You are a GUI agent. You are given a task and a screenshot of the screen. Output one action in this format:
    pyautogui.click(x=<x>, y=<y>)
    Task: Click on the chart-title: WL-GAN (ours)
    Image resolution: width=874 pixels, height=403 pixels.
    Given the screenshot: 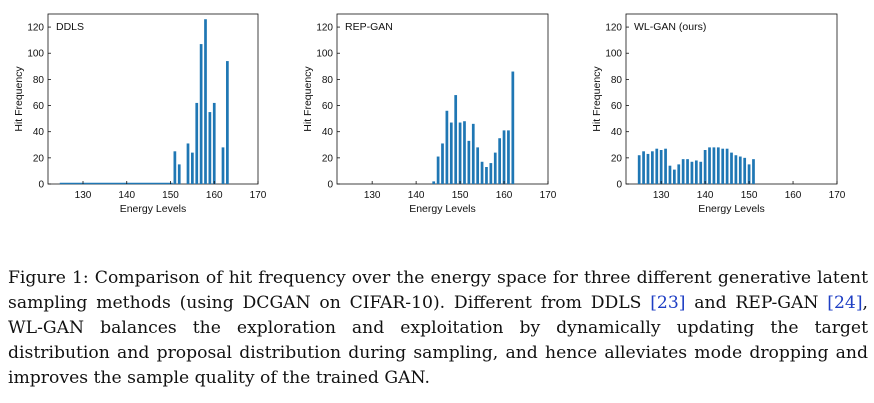 What is the action you would take?
    pyautogui.click(x=670, y=27)
    